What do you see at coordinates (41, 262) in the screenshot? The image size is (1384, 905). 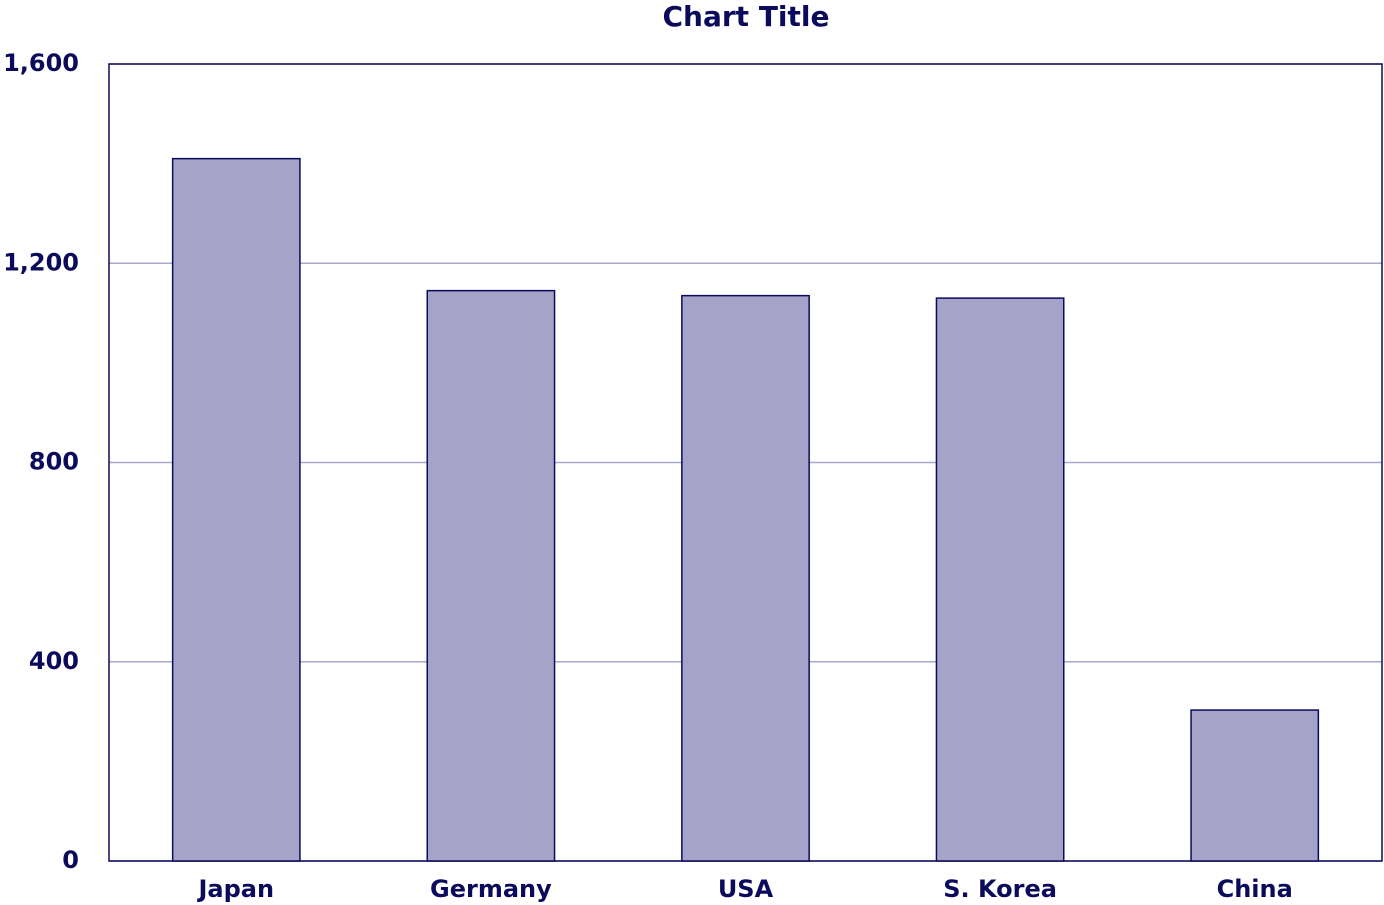 I see `y-tick-label: 1,200` at bounding box center [41, 262].